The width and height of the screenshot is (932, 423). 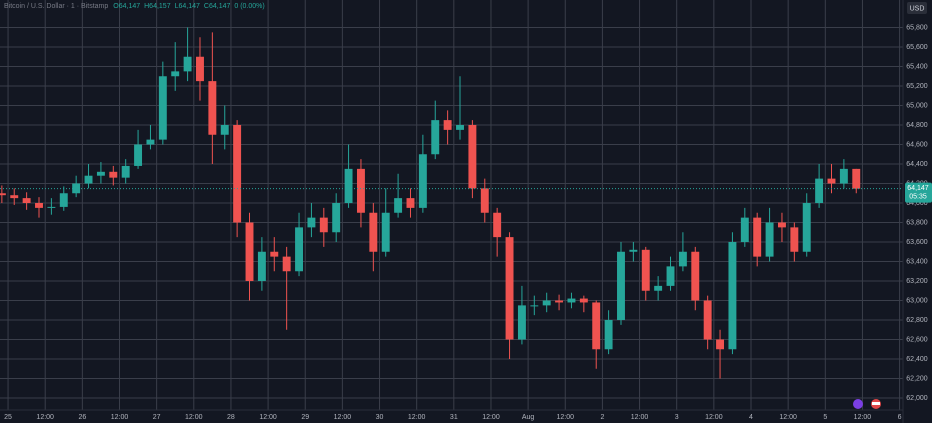 What do you see at coordinates (917, 359) in the screenshot?
I see `y-tick-label: 62,400` at bounding box center [917, 359].